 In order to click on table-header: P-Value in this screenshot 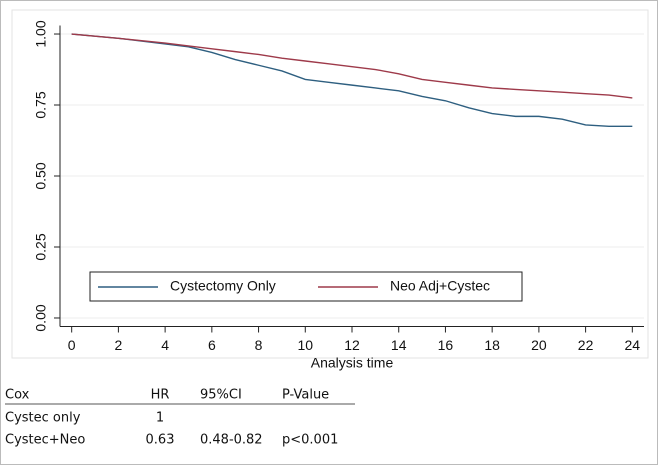, I will do `click(305, 395)`.